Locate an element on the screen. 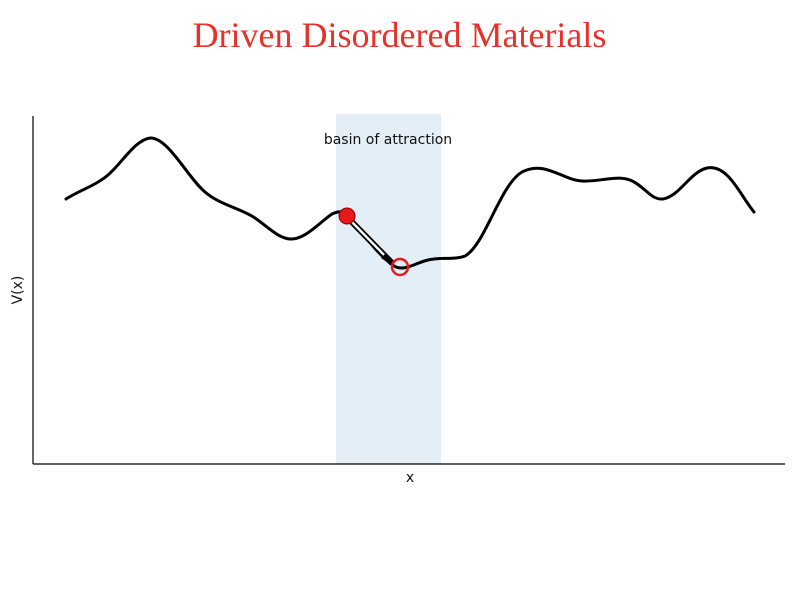 The image size is (799, 599). relaxation-arrow-inner is located at coordinates (369, 240).